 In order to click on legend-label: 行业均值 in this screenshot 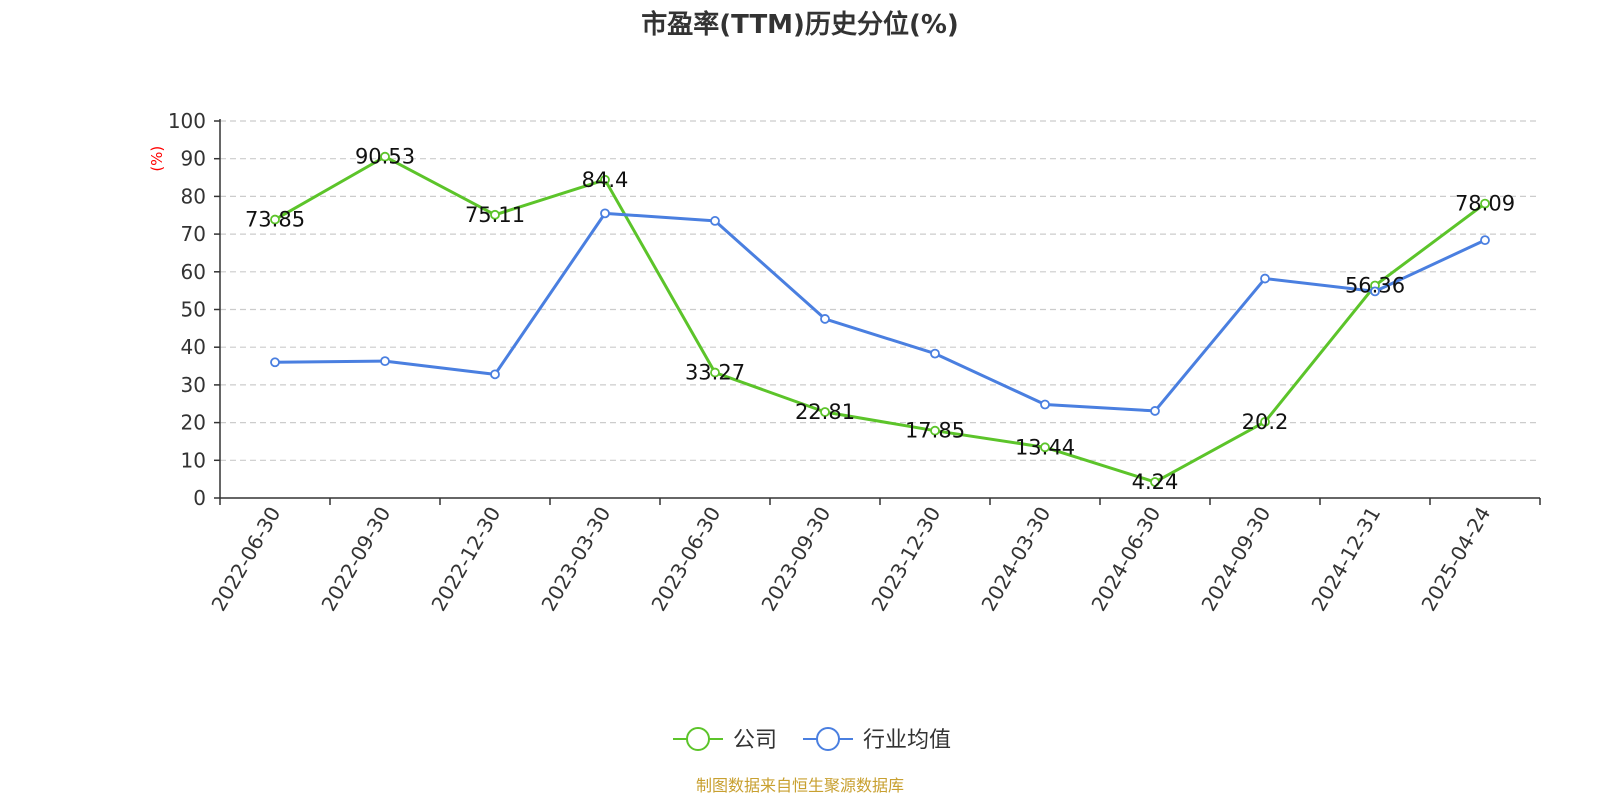, I will do `click(907, 740)`.